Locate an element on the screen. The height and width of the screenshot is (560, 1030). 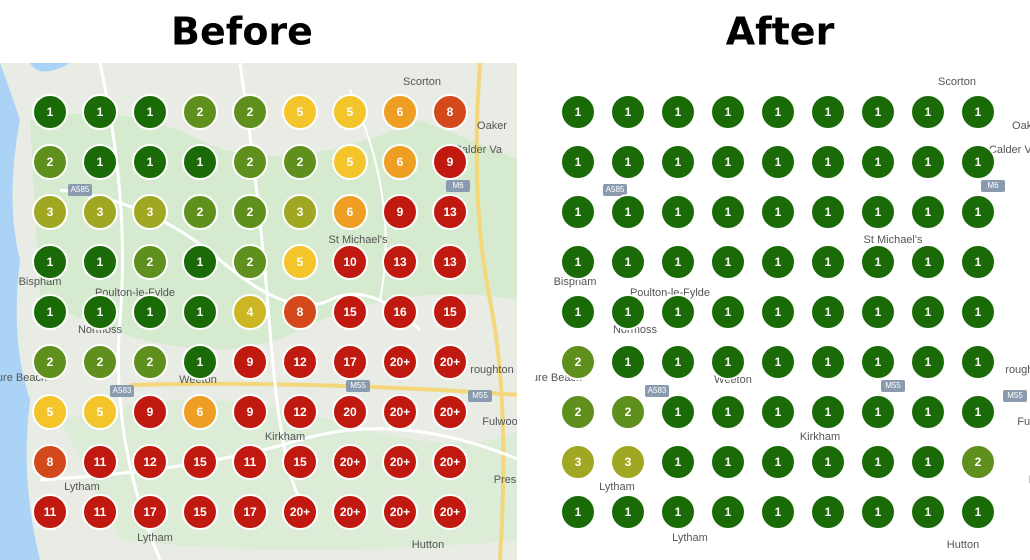
road-label: A583 is located at coordinates (657, 390).